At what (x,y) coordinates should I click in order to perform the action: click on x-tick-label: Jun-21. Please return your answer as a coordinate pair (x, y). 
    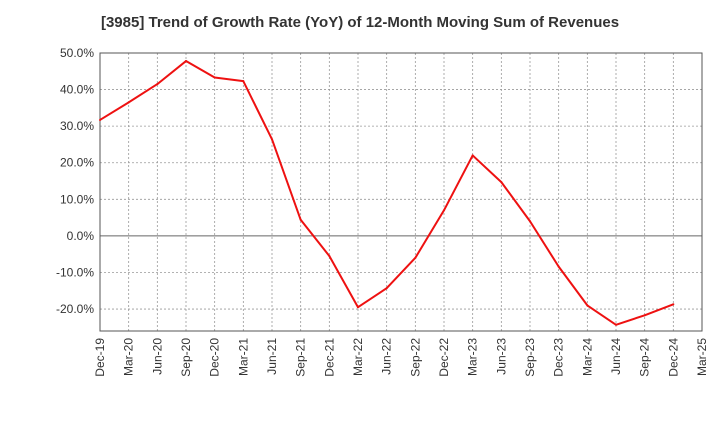
    Looking at the image, I should click on (272, 356).